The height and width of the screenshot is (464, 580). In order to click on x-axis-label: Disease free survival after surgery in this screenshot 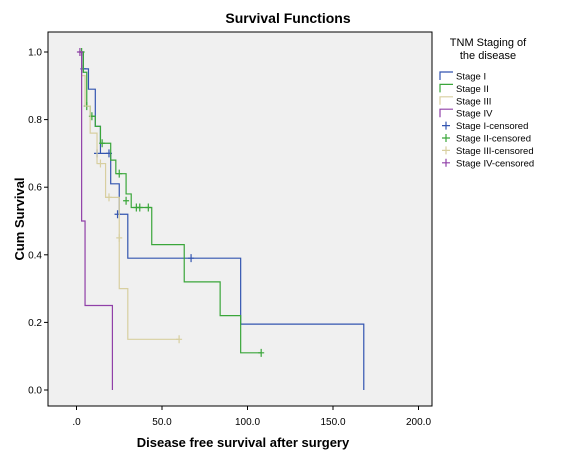, I will do `click(243, 442)`.